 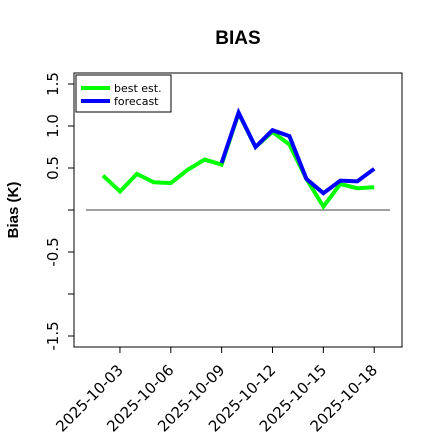 What do you see at coordinates (297, 151) in the screenshot?
I see `series-line-forecast` at bounding box center [297, 151].